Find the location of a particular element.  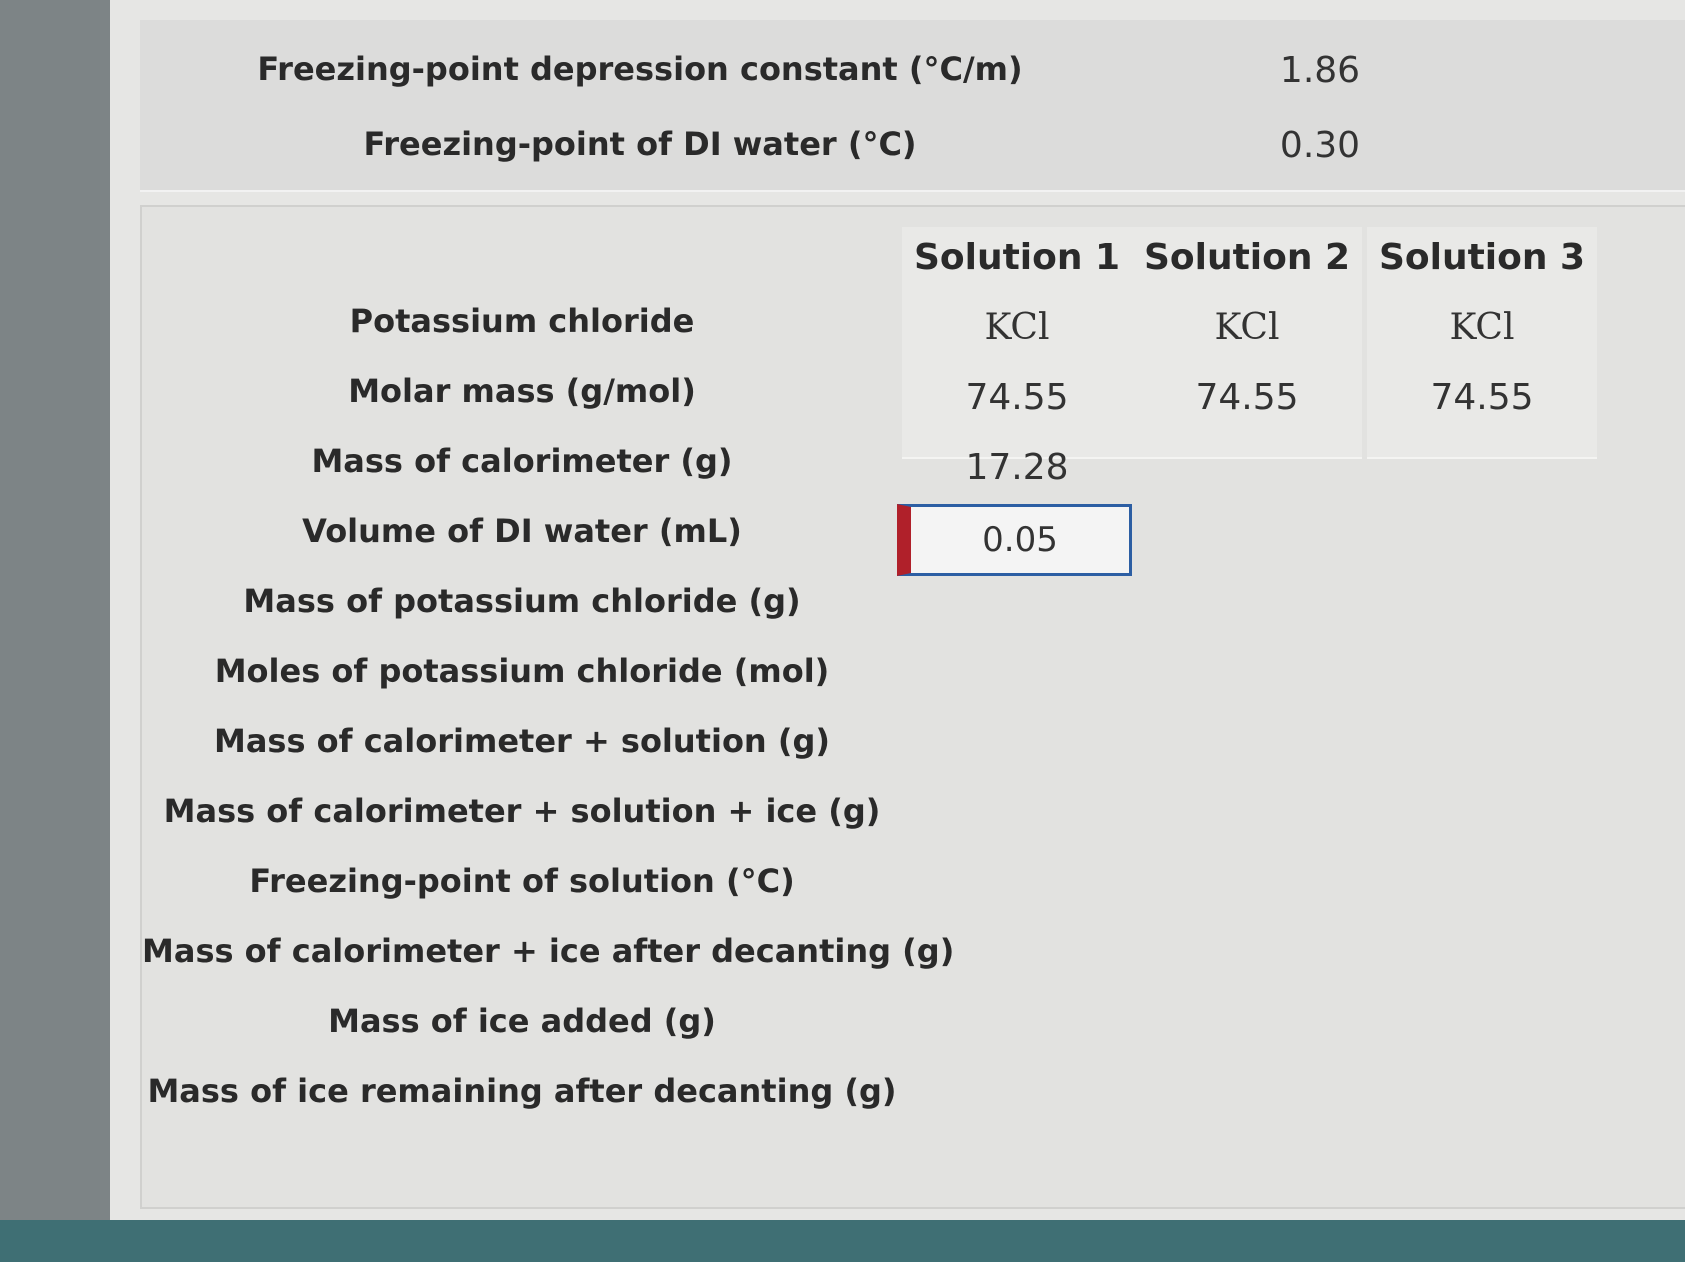

constant-label: Freezing-point of DI water (°C) is located at coordinates (640, 144).